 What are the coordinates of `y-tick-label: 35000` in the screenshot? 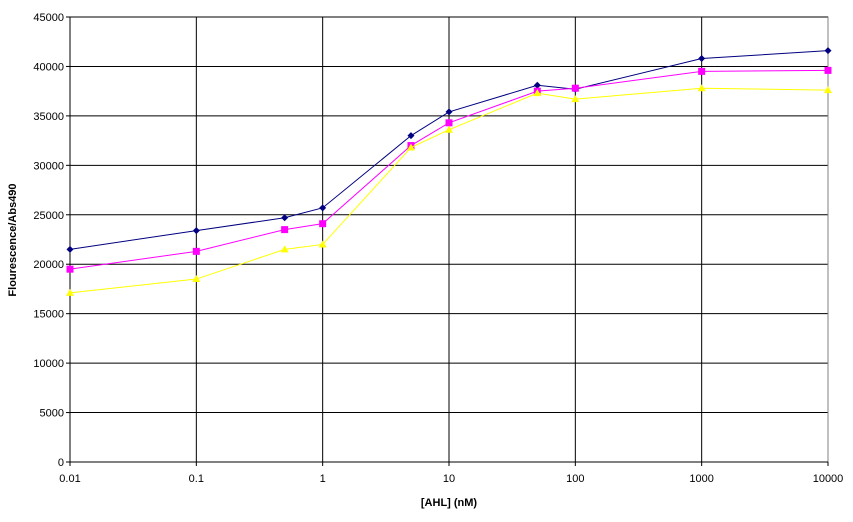 It's located at (48, 117).